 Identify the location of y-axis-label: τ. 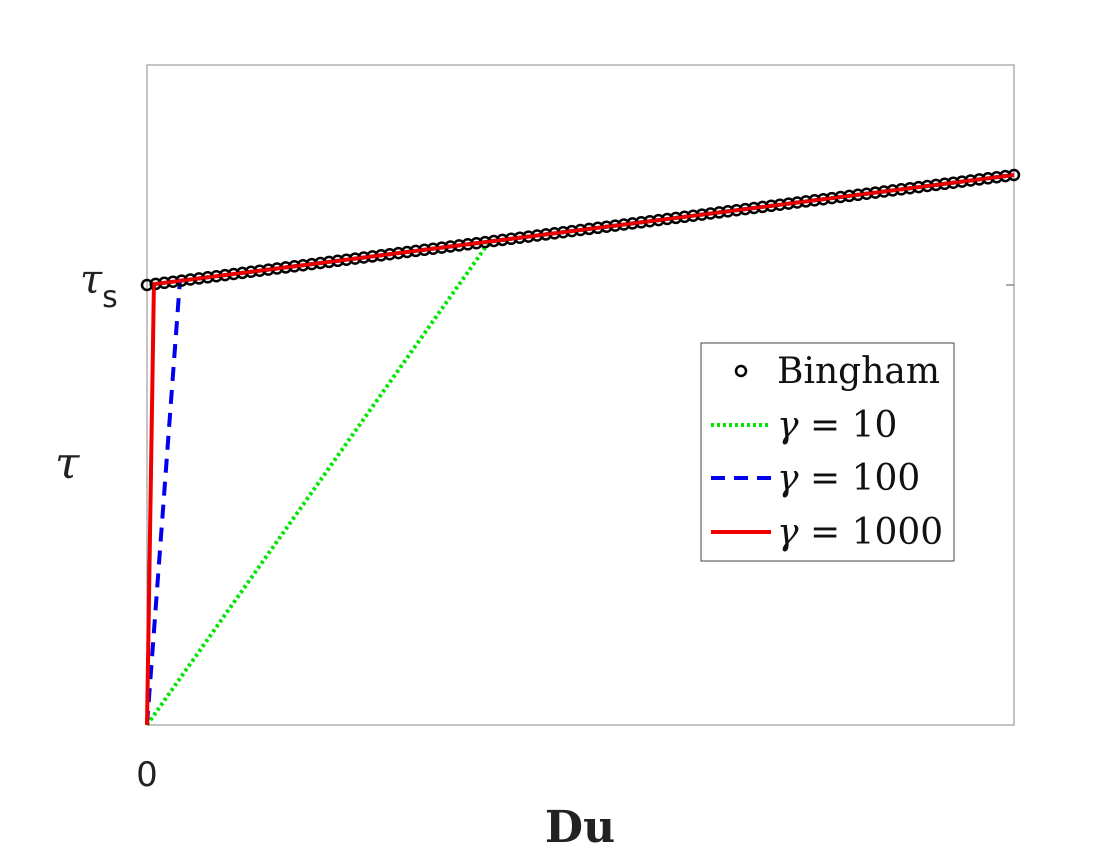
(67, 463).